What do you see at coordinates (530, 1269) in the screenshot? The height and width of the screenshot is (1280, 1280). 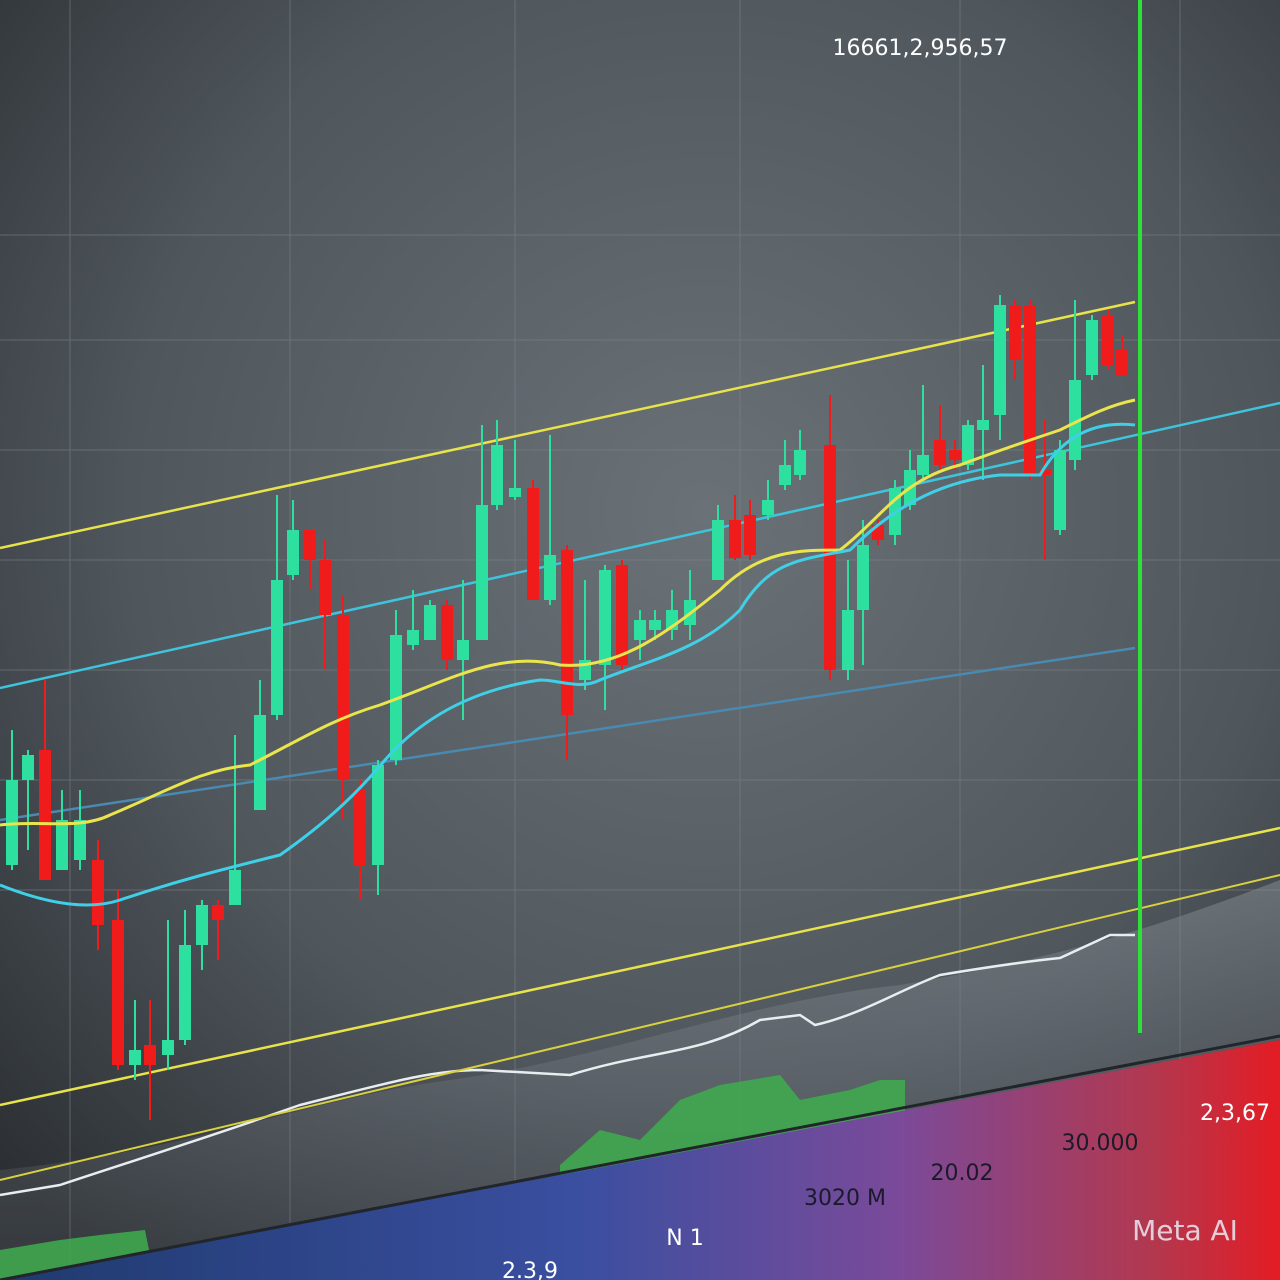 I see `axis-label: 2.3,9` at bounding box center [530, 1269].